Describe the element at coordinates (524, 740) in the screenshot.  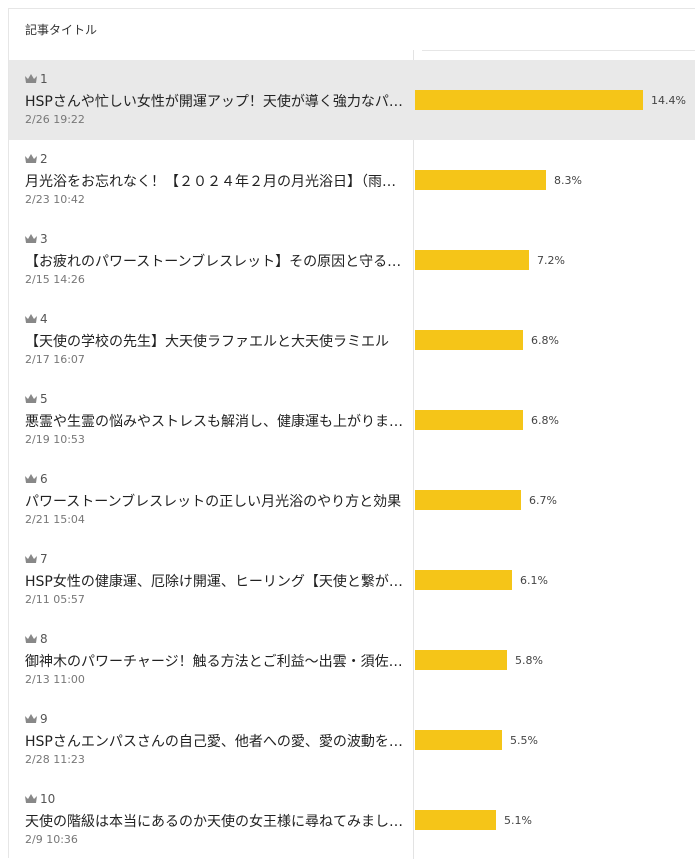
I see `percent-label: 5.5%` at that location.